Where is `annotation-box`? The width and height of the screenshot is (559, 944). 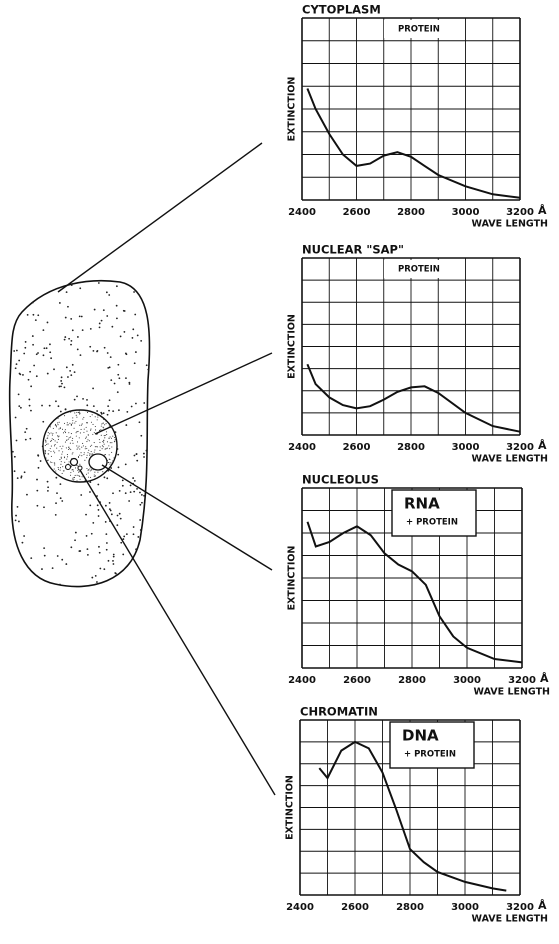 annotation-box is located at coordinates (412, 29).